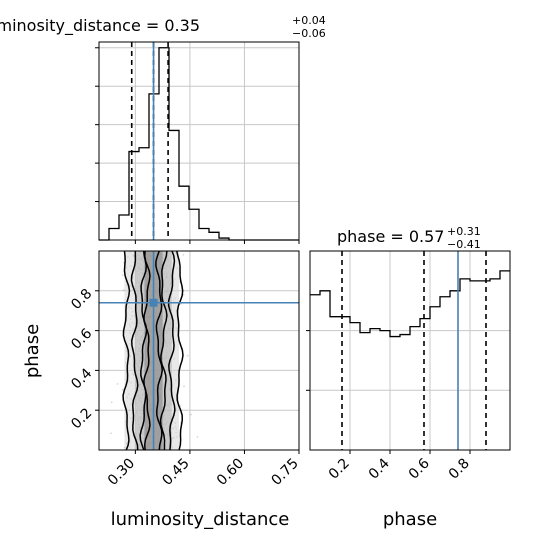  I want to click on xlabel-phase: phase, so click(410, 519).